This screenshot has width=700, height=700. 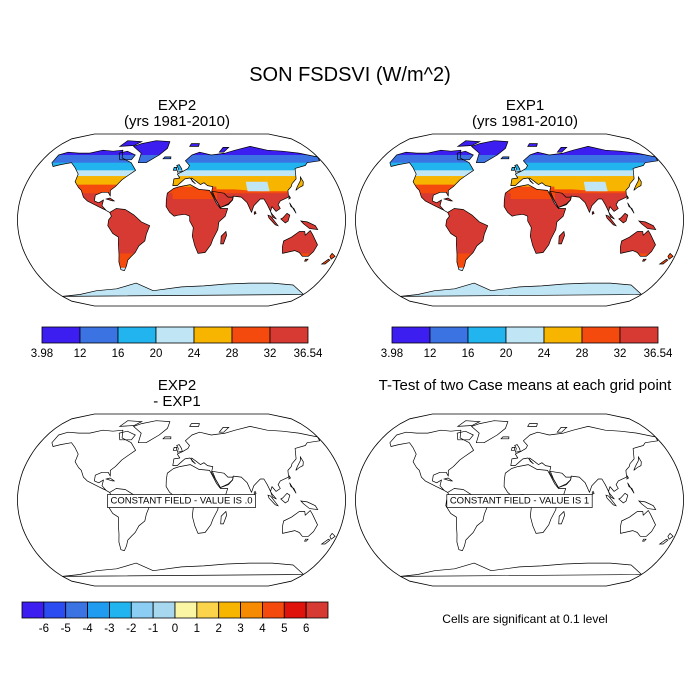 I want to click on panel-title-exp1-line1: EXP1, so click(x=525, y=105).